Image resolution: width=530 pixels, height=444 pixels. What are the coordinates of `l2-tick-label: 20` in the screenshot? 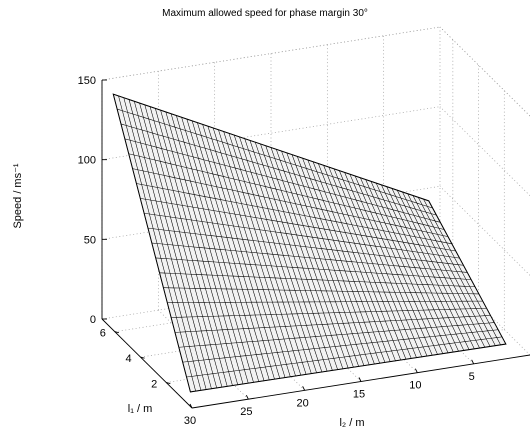 It's located at (303, 403).